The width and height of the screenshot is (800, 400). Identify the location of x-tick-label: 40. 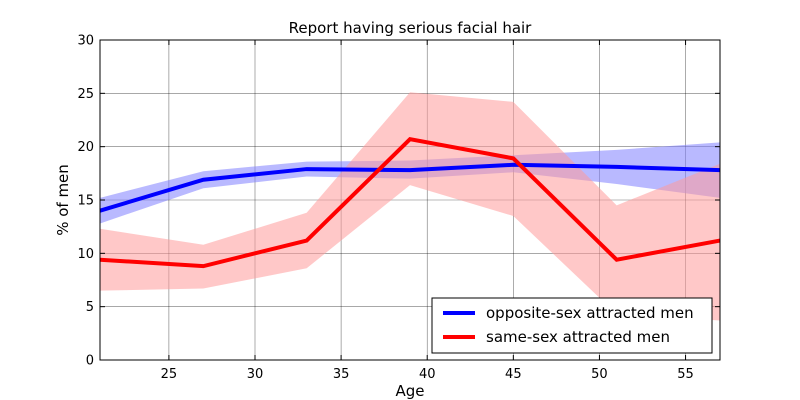
(427, 374).